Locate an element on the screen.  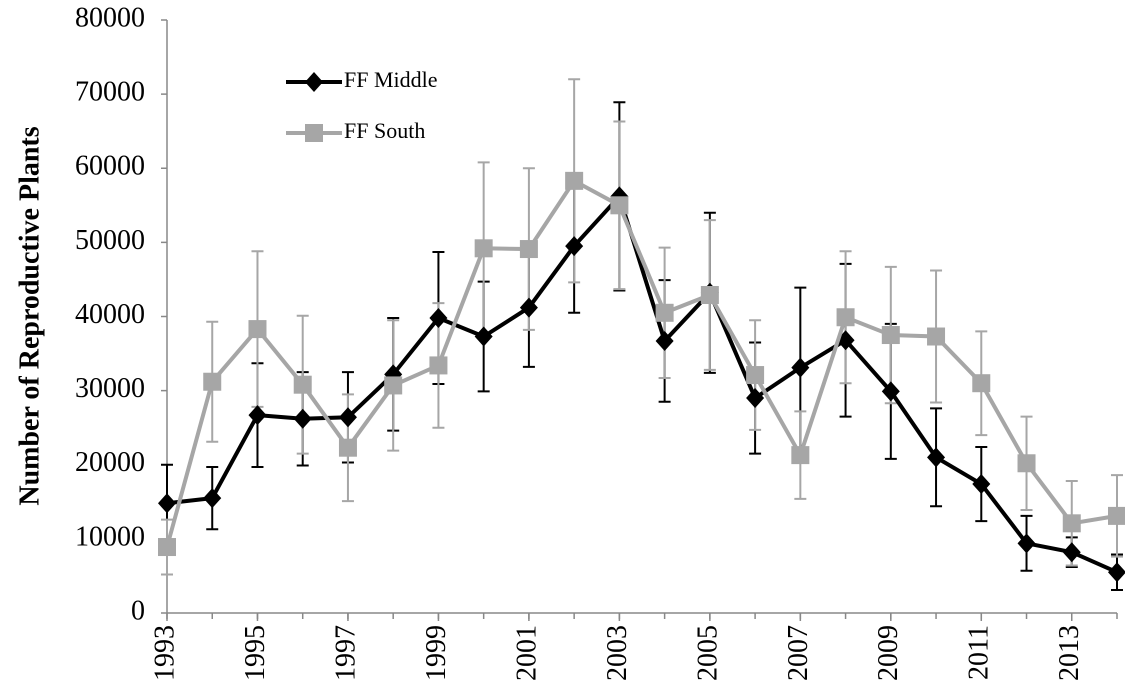
x-tick-label: 2001 is located at coordinates (526, 653).